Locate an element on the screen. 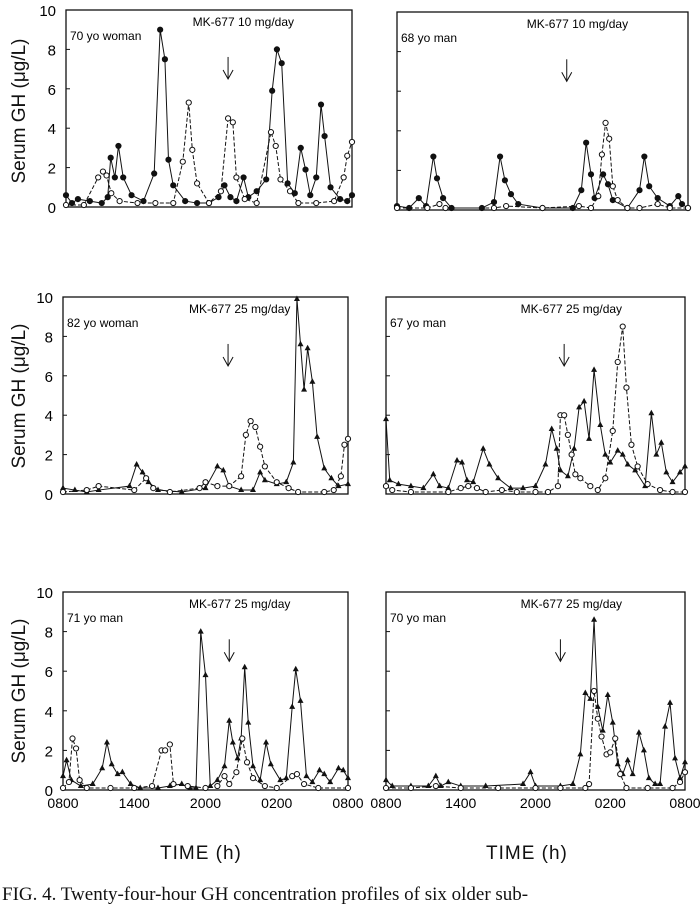 The width and height of the screenshot is (700, 906). series-line-filled-triangle is located at coordinates (535, 703).